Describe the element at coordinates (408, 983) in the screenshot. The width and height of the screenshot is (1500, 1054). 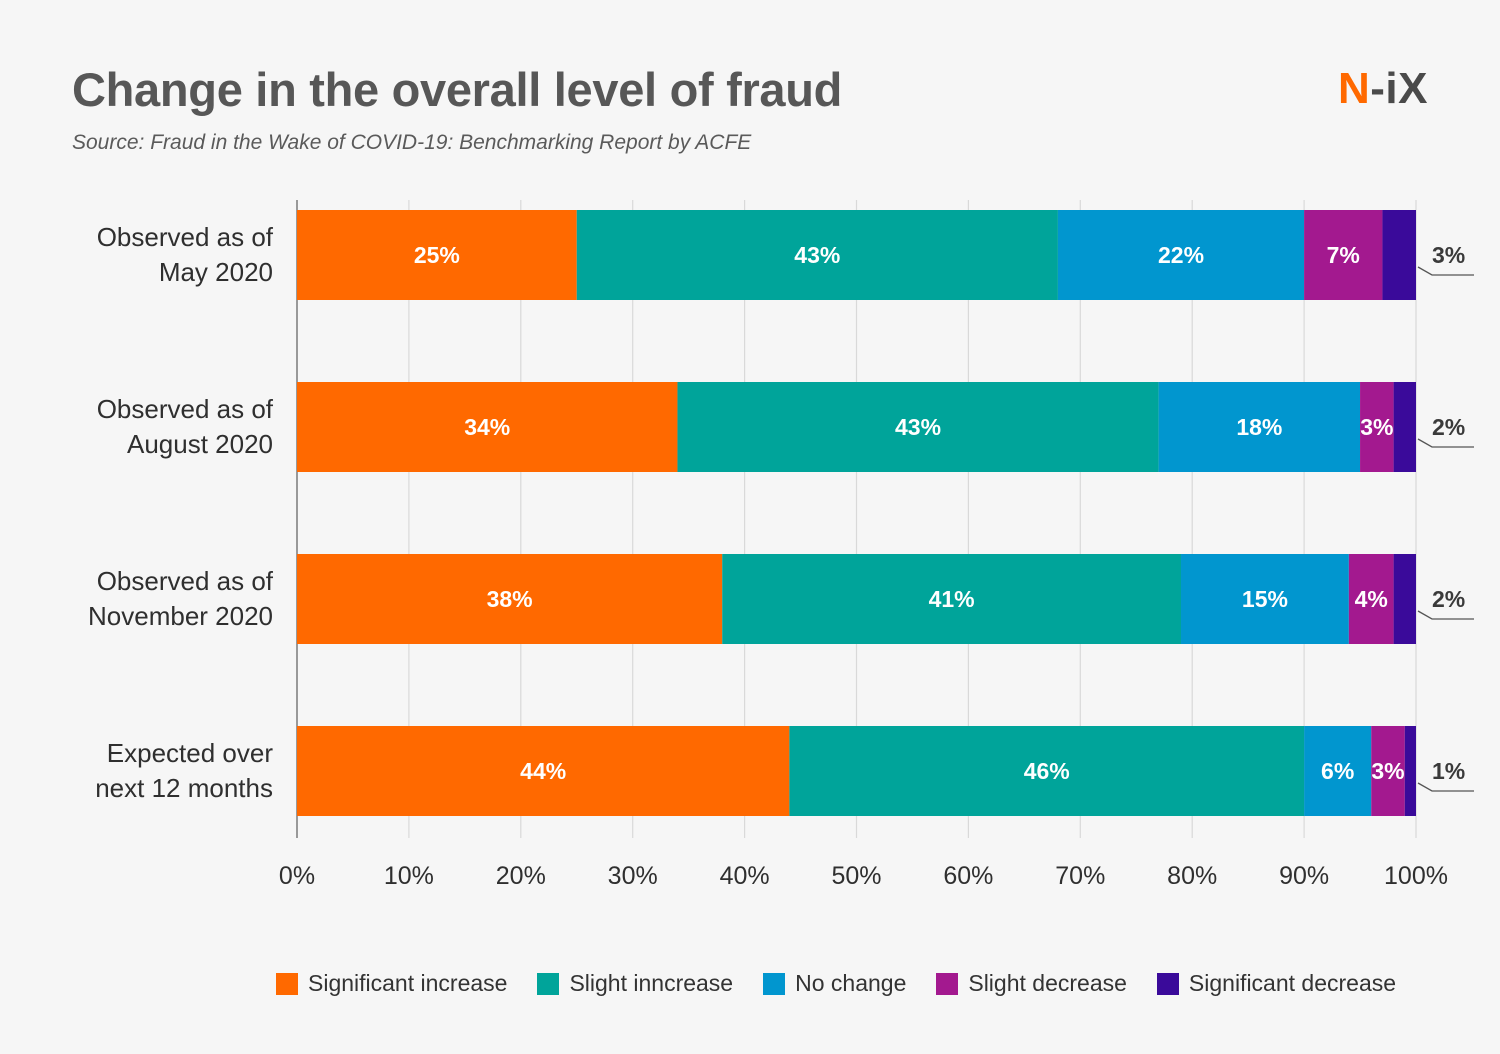
I see `legend-label: Significant increase` at that location.